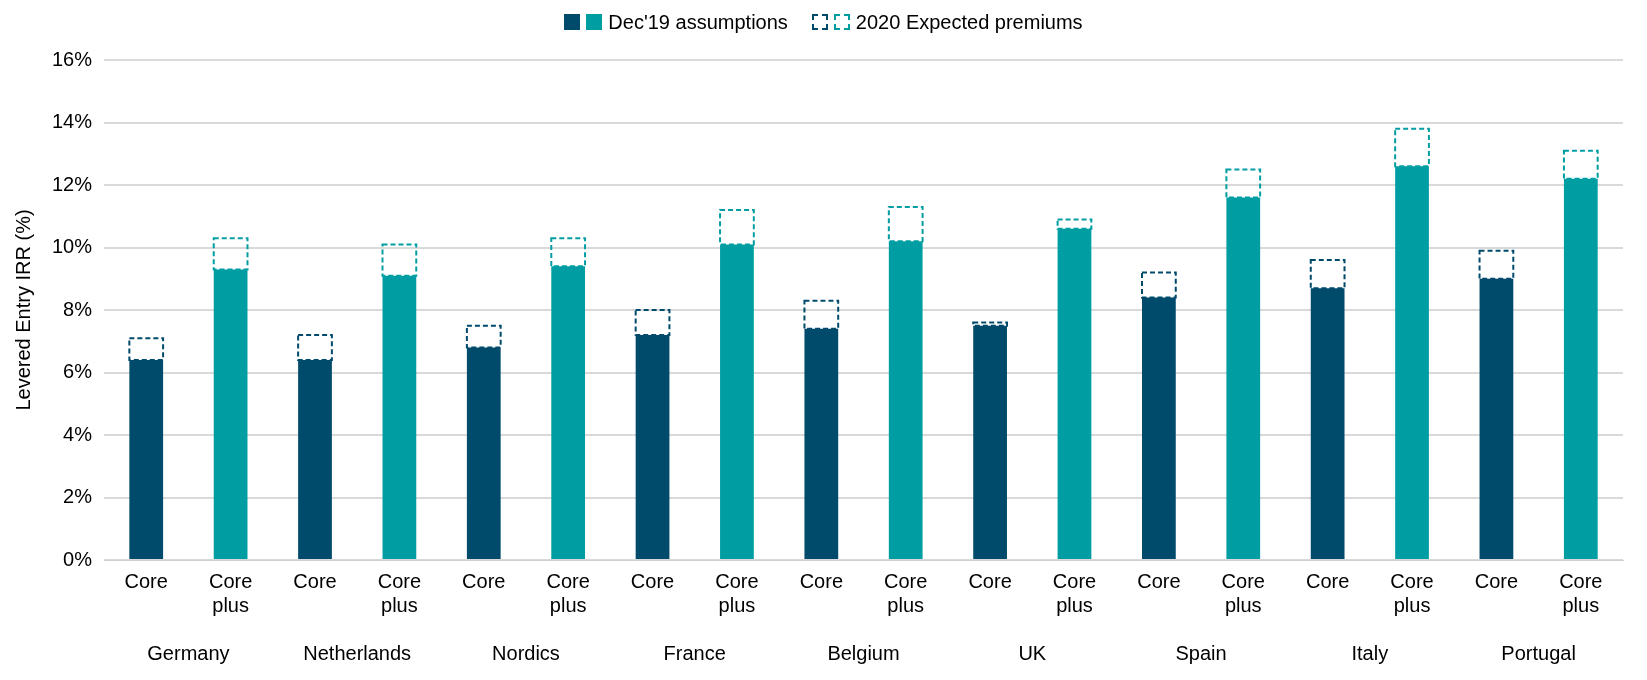 The height and width of the screenshot is (680, 1647). I want to click on y-tick-label: 6%, so click(78, 371).